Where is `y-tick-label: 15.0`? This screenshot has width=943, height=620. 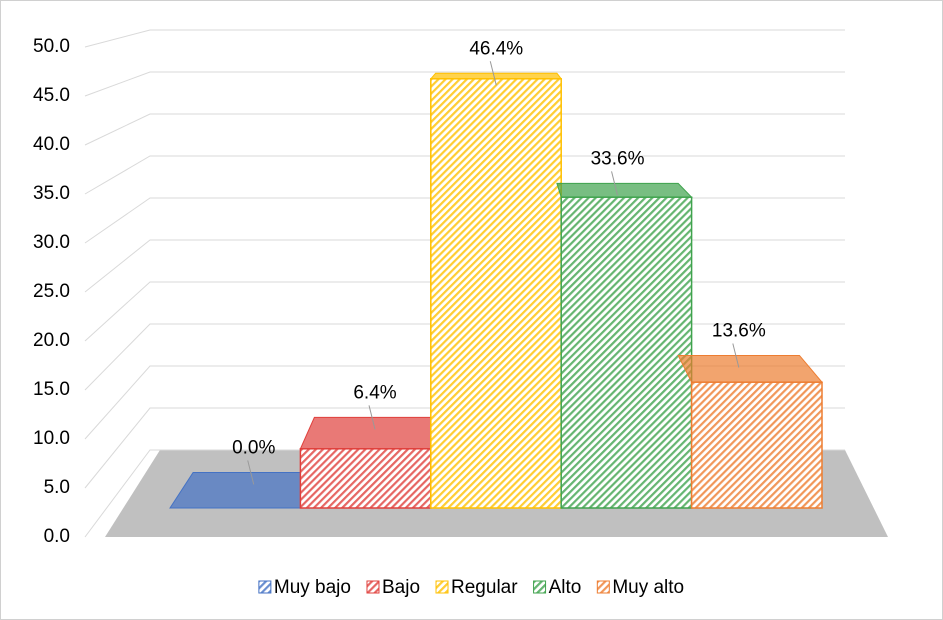
y-tick-label: 15.0 is located at coordinates (51, 389).